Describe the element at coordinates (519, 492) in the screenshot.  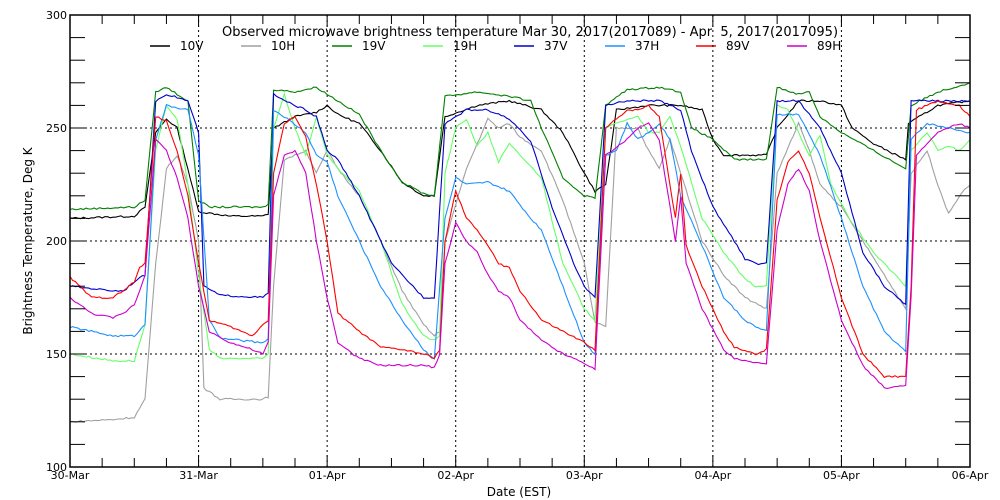
I see `x-axis-label: Date (EST)` at that location.